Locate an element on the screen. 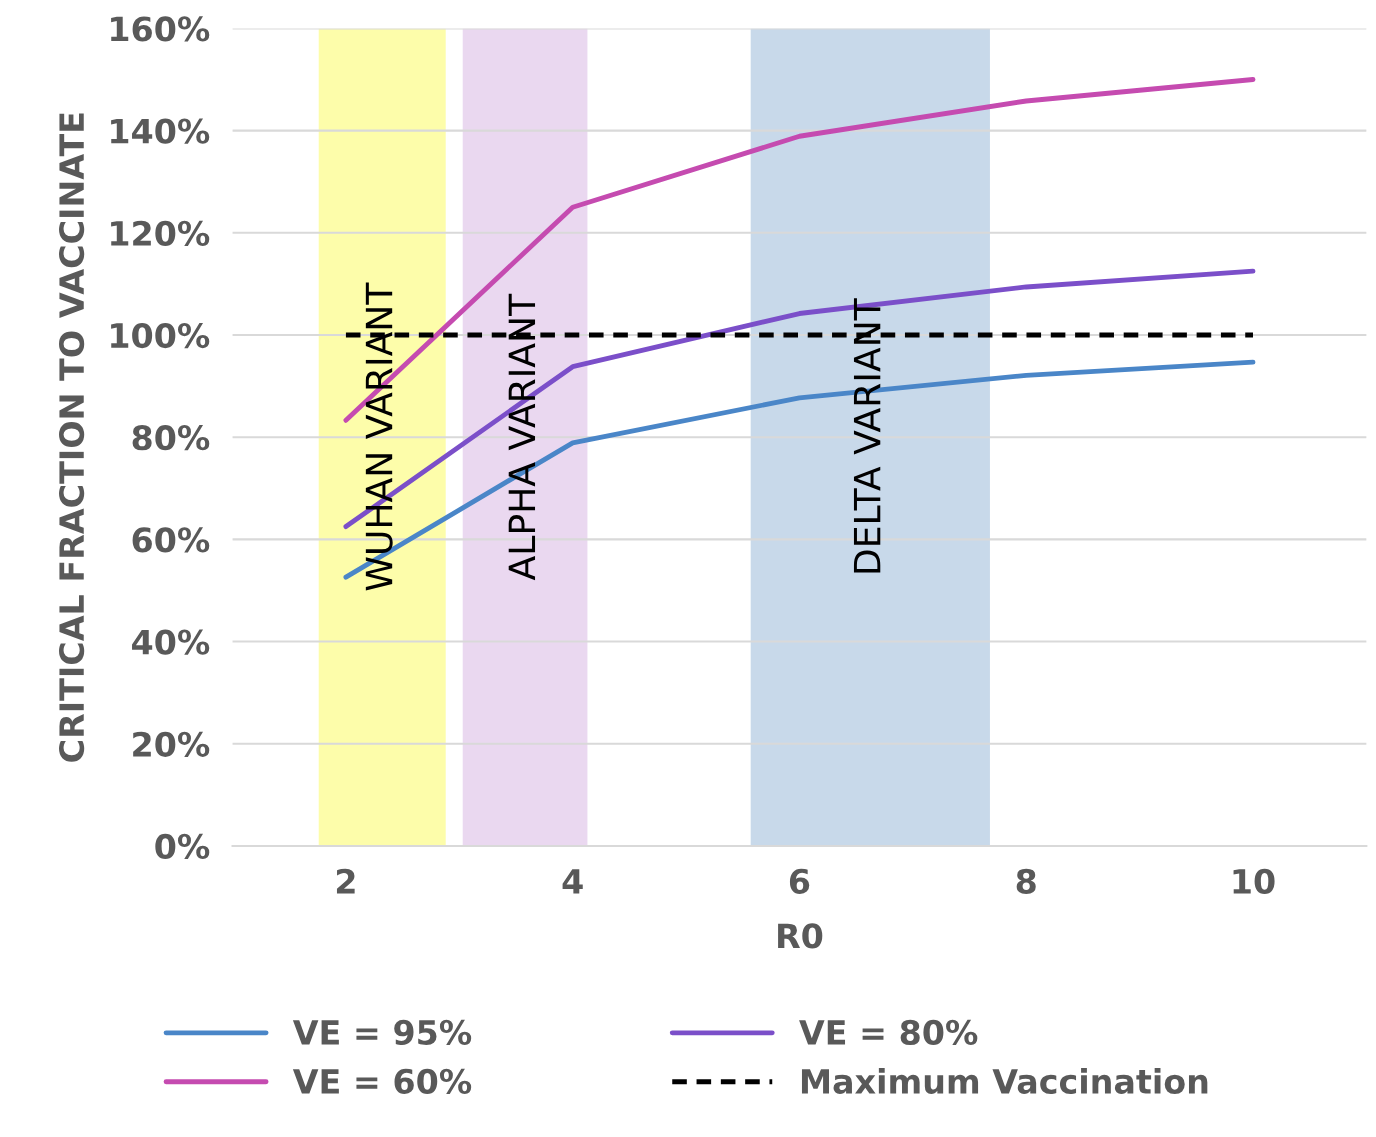  legend-label: VE = 80% is located at coordinates (888, 1032).